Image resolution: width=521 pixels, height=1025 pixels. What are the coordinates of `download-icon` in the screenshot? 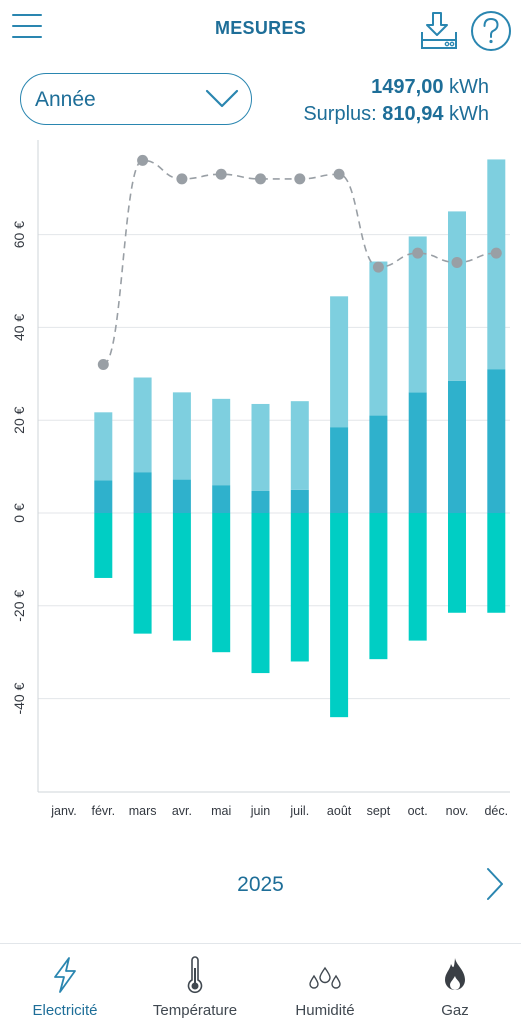 It's located at (437, 31).